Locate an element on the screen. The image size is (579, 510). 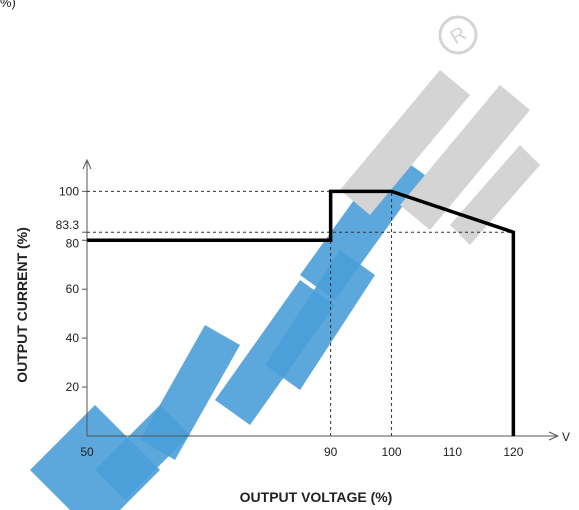
y-tick-label-60: 60 is located at coordinates (73, 289).